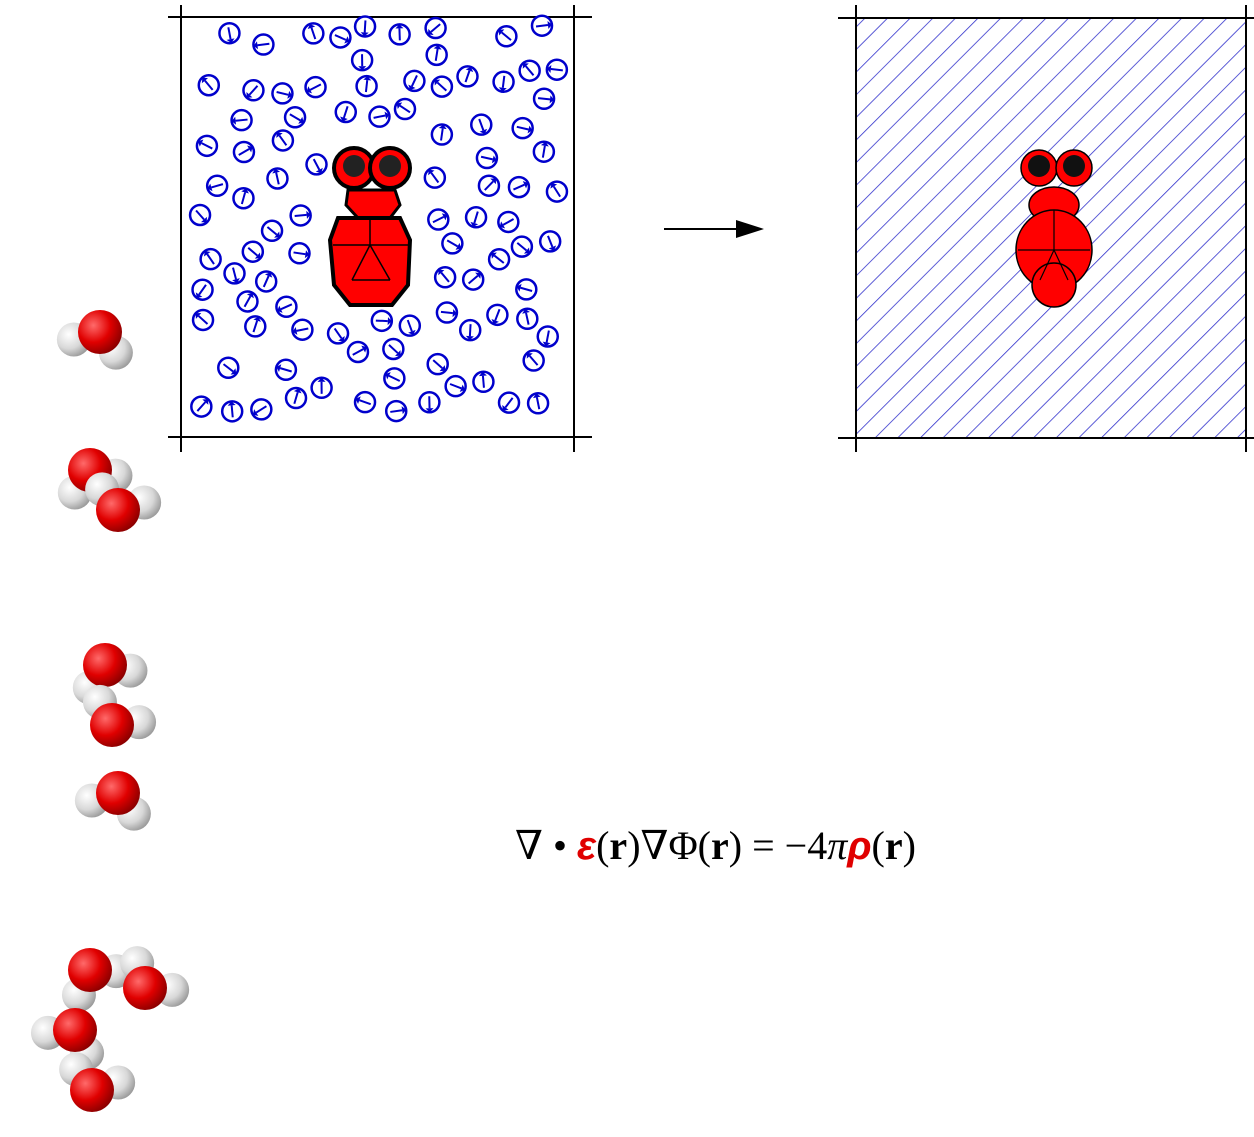 The width and height of the screenshot is (1254, 1137). What do you see at coordinates (859, 846) in the screenshot?
I see `rho-symbol: ρ` at bounding box center [859, 846].